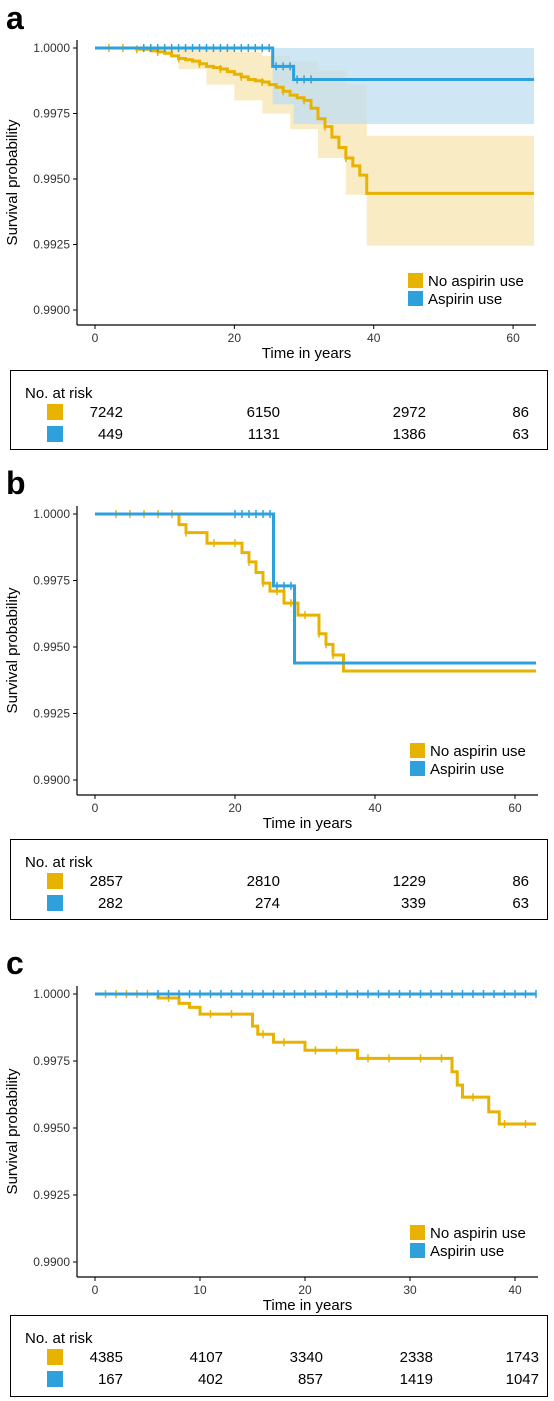  What do you see at coordinates (15, 18) in the screenshot?
I see `panel-label: a` at bounding box center [15, 18].